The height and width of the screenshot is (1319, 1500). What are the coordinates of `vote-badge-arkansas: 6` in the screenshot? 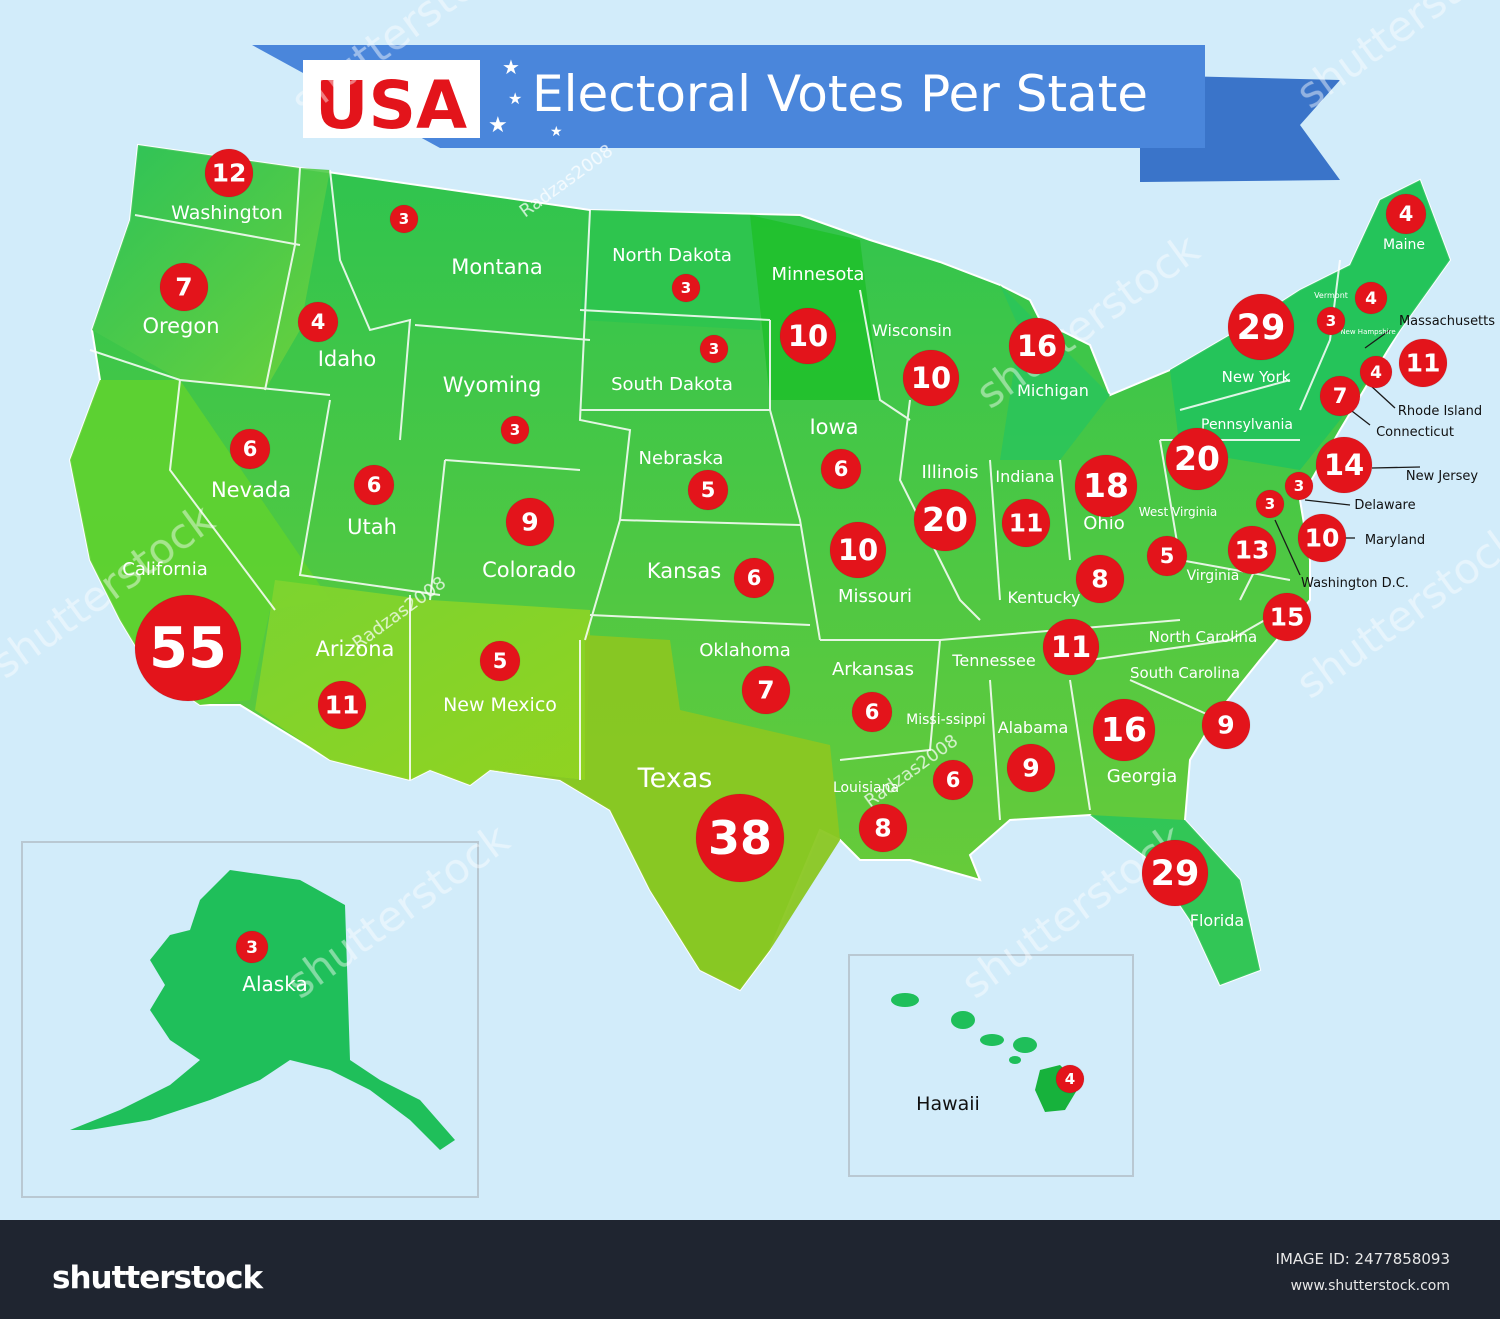 It's located at (872, 712).